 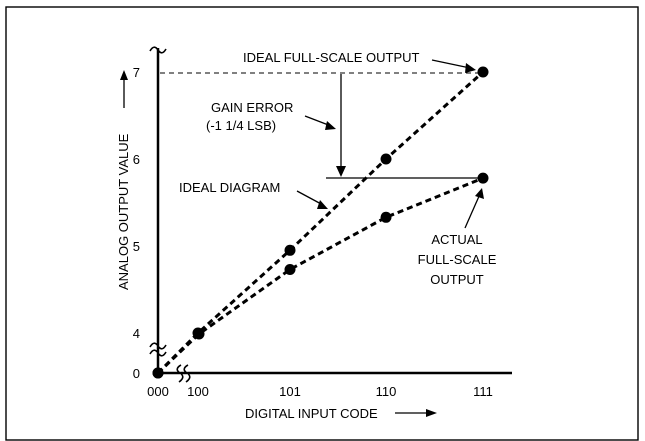 What do you see at coordinates (183, 373) in the screenshot?
I see `x-axis-break-mark` at bounding box center [183, 373].